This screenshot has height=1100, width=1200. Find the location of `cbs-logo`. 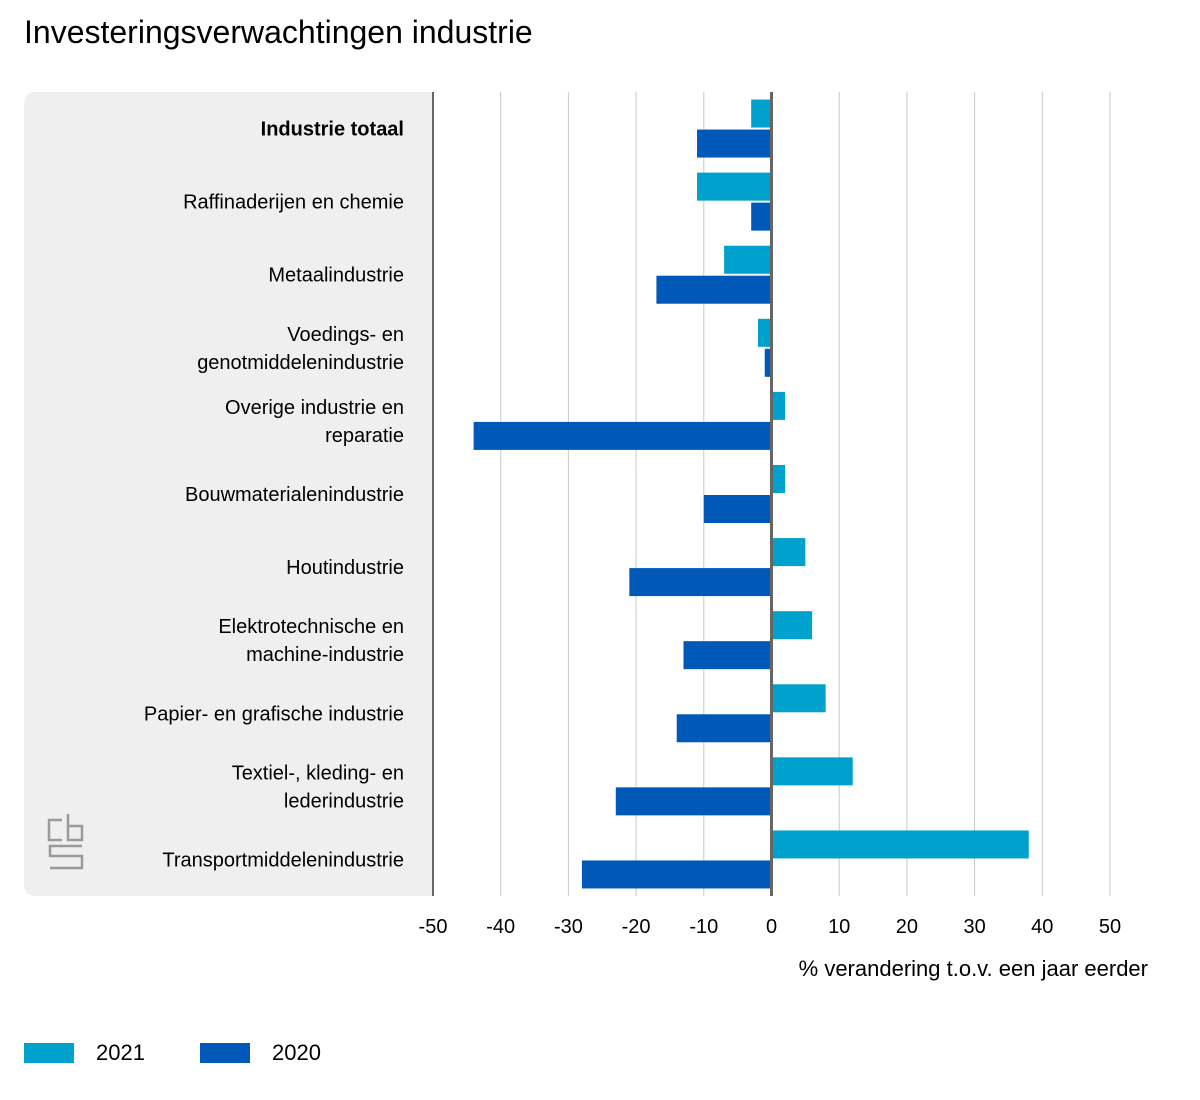

cbs-logo is located at coordinates (65, 842).